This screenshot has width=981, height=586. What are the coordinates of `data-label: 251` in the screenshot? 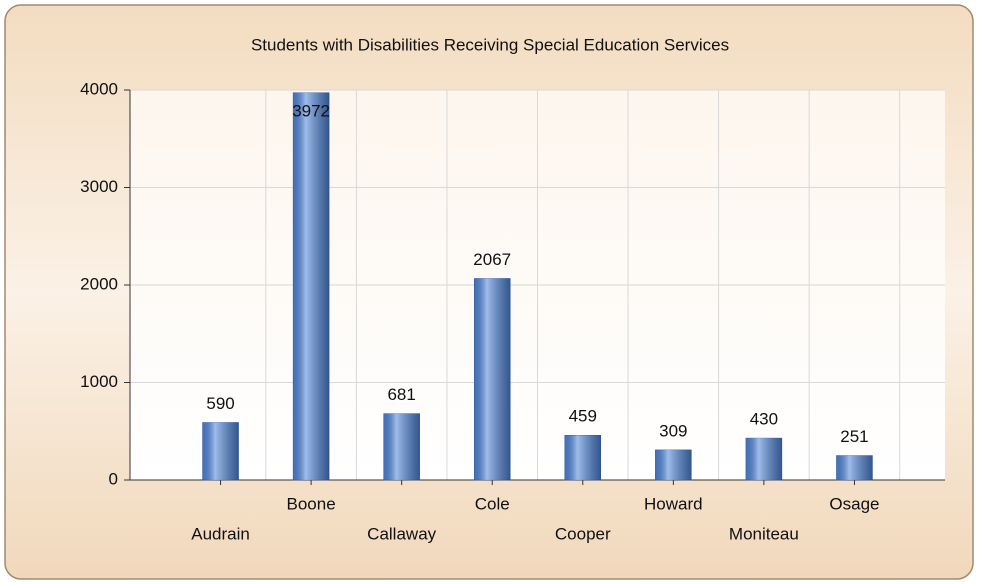 It's located at (854, 436).